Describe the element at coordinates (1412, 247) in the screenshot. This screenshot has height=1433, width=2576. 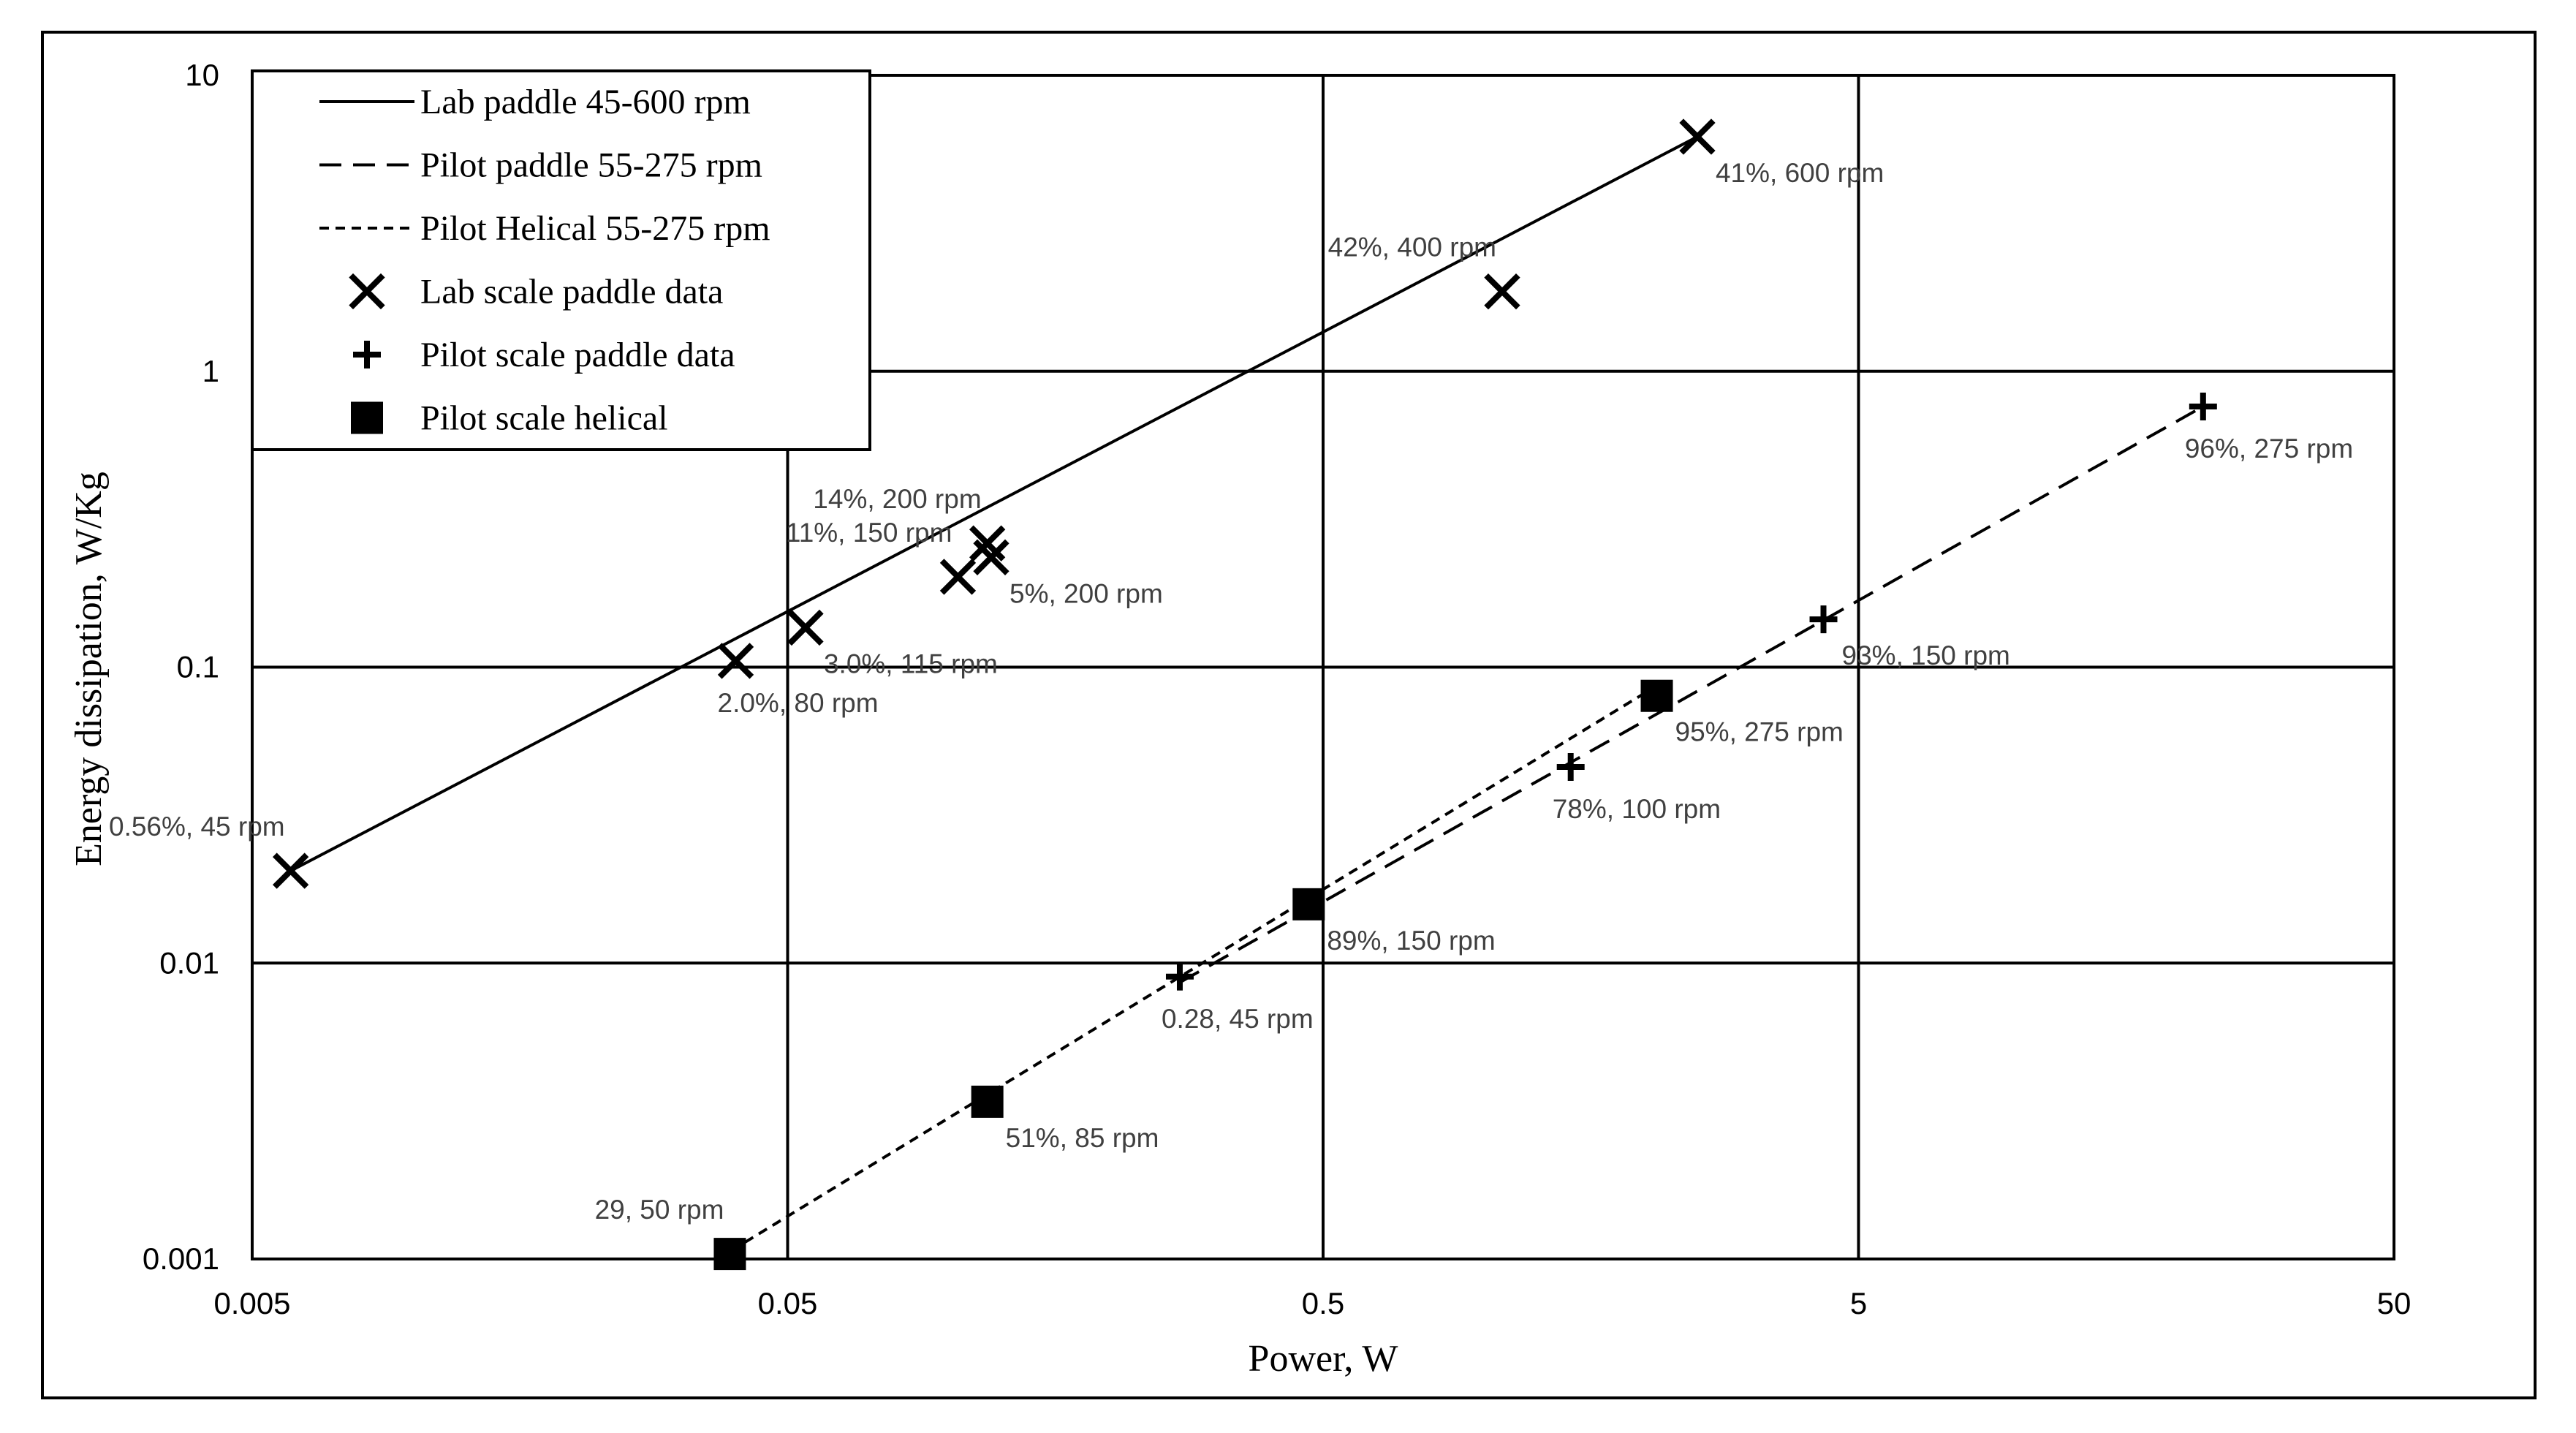
I see `data-label-6: 42%, 400 rpm` at that location.